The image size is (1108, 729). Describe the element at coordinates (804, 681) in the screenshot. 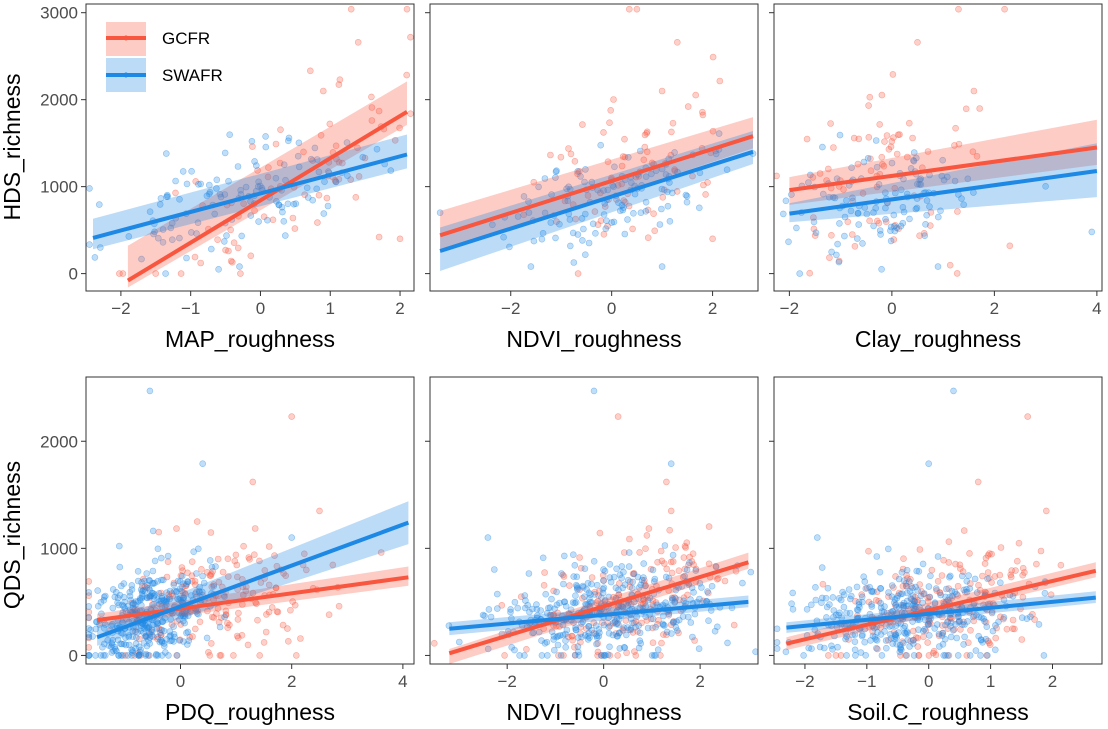

I see `x-tick-label: −2` at that location.